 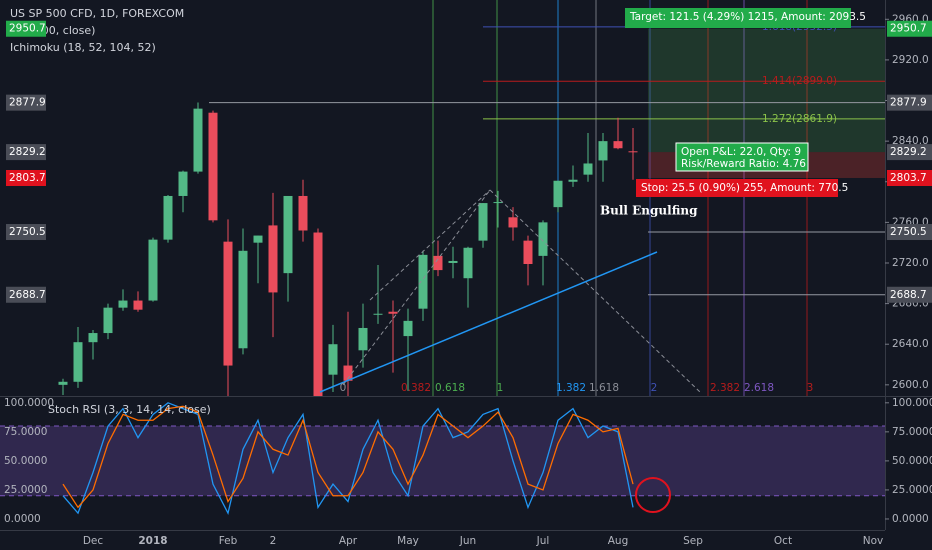 What do you see at coordinates (799, 81) in the screenshot?
I see `fib-label: 1.414(2899.0)` at bounding box center [799, 81].